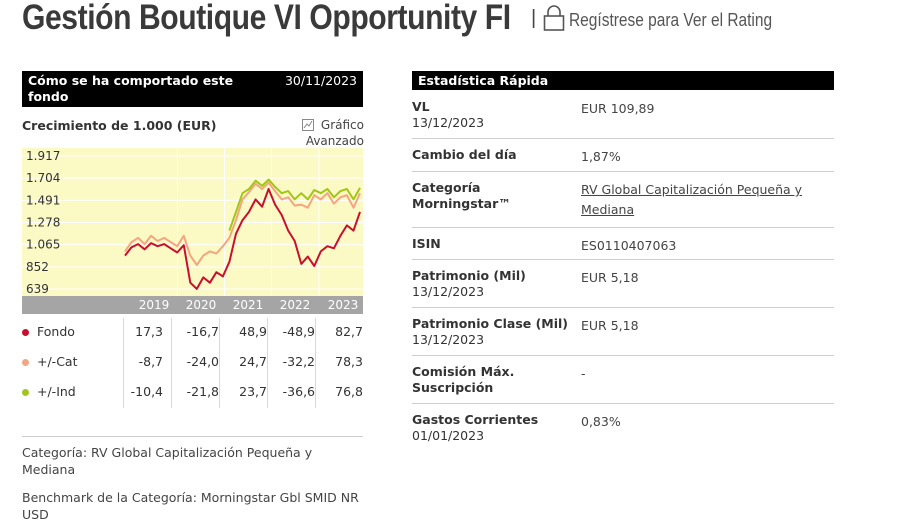 This screenshot has height=523, width=902. I want to click on rating-area: | Regístrese para Ver el Rating, so click(668, 18).